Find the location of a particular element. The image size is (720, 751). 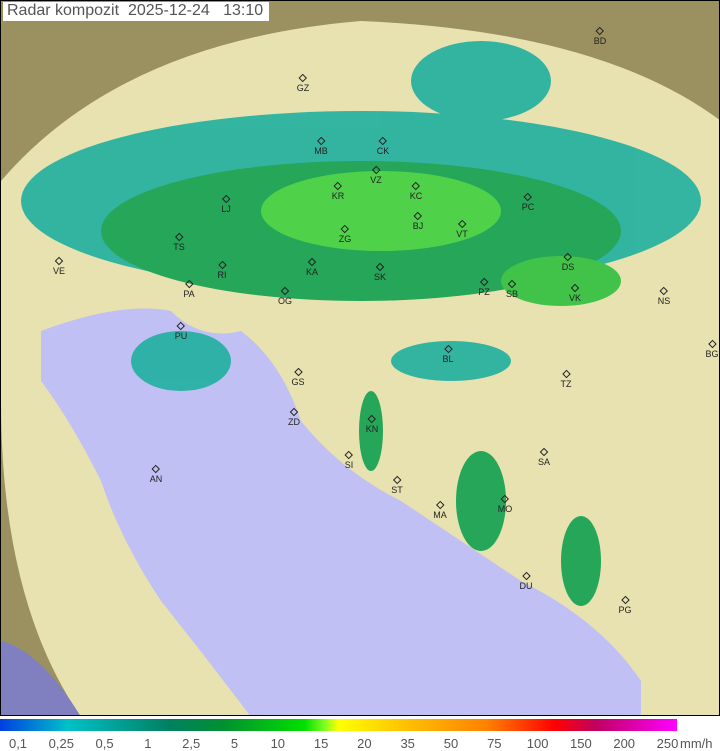

legend-tick: 250 is located at coordinates (667, 743).